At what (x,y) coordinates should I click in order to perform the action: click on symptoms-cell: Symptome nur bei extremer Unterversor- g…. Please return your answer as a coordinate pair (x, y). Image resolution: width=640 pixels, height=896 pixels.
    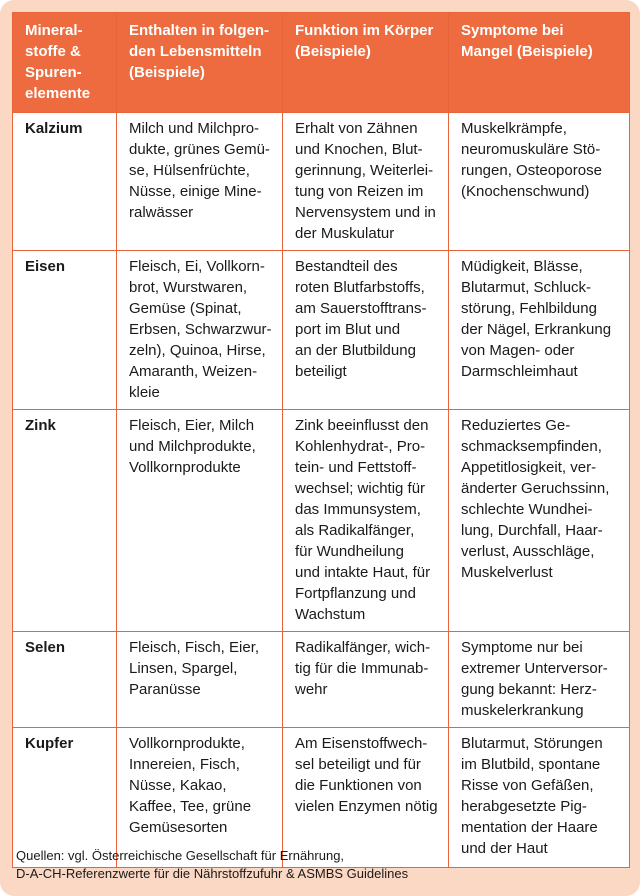
    Looking at the image, I should click on (539, 679).